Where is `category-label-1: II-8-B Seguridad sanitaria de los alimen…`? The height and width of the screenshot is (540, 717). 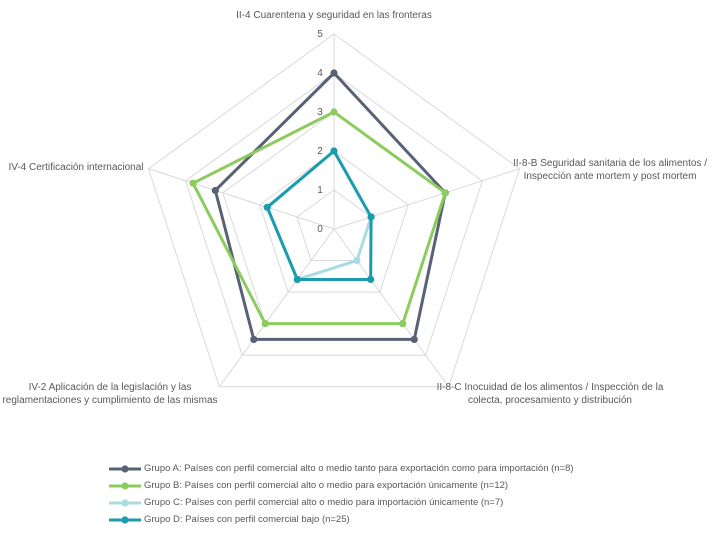
category-label-1: II-8-B Seguridad sanitaria de los alimen… is located at coordinates (610, 170).